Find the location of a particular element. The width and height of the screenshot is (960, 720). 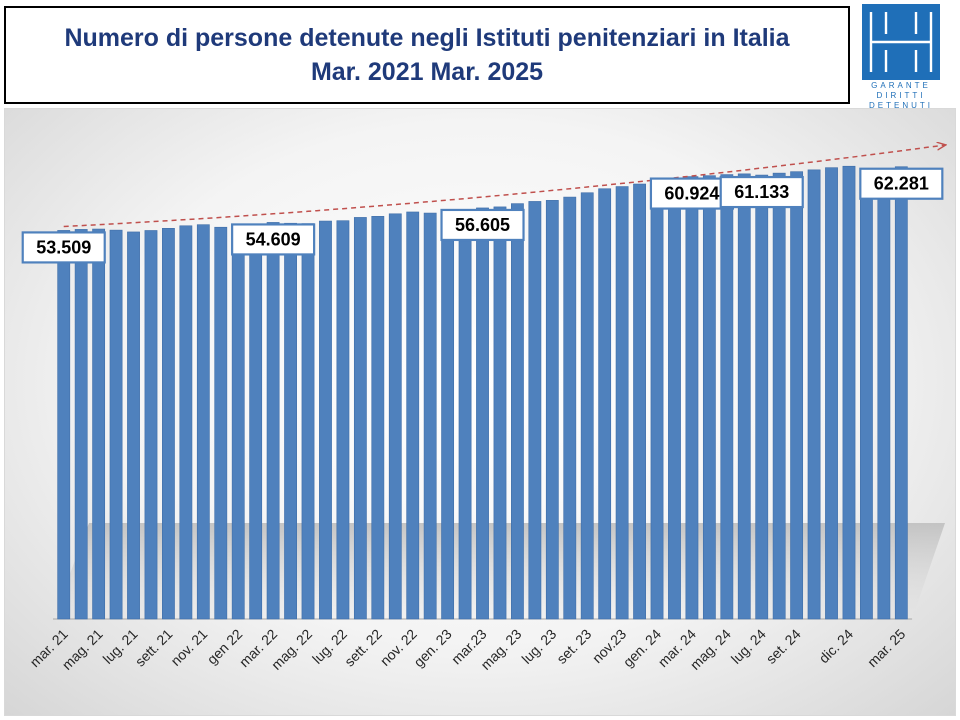

logo-text-garante: GARANTE is located at coordinates (901, 85).